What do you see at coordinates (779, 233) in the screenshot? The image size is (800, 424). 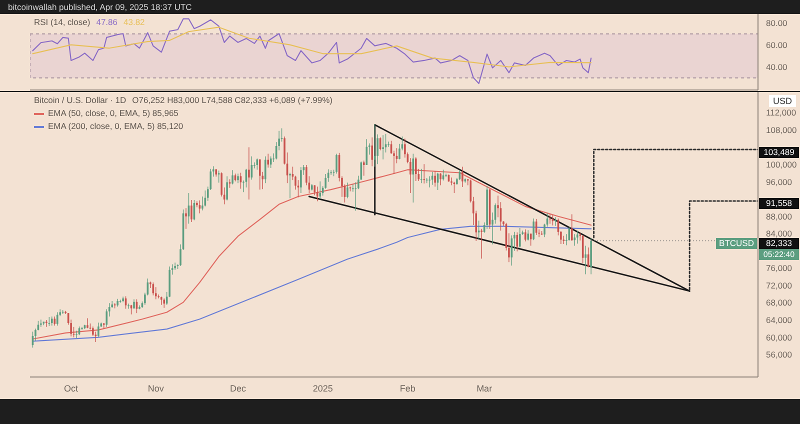 I see `y-tick-label: 84,000` at bounding box center [779, 233].